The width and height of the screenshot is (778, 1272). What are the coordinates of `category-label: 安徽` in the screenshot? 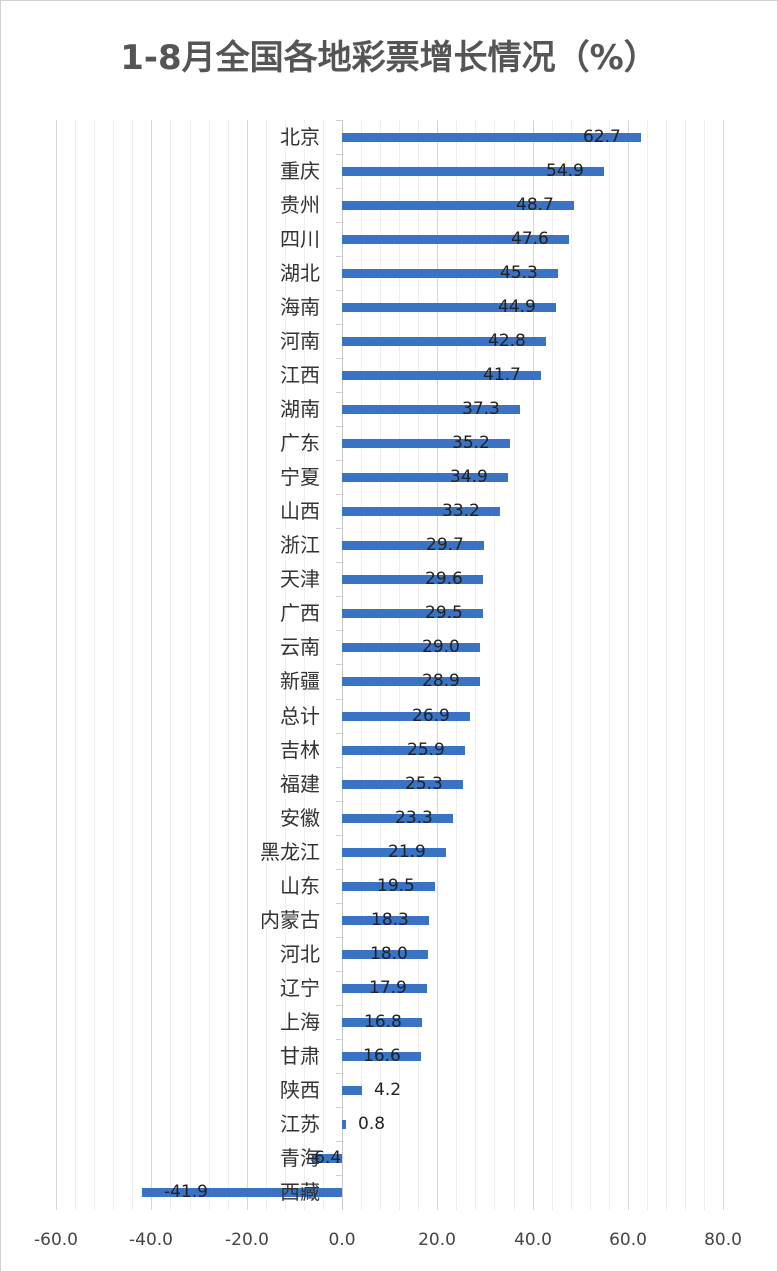 It's located at (300, 818).